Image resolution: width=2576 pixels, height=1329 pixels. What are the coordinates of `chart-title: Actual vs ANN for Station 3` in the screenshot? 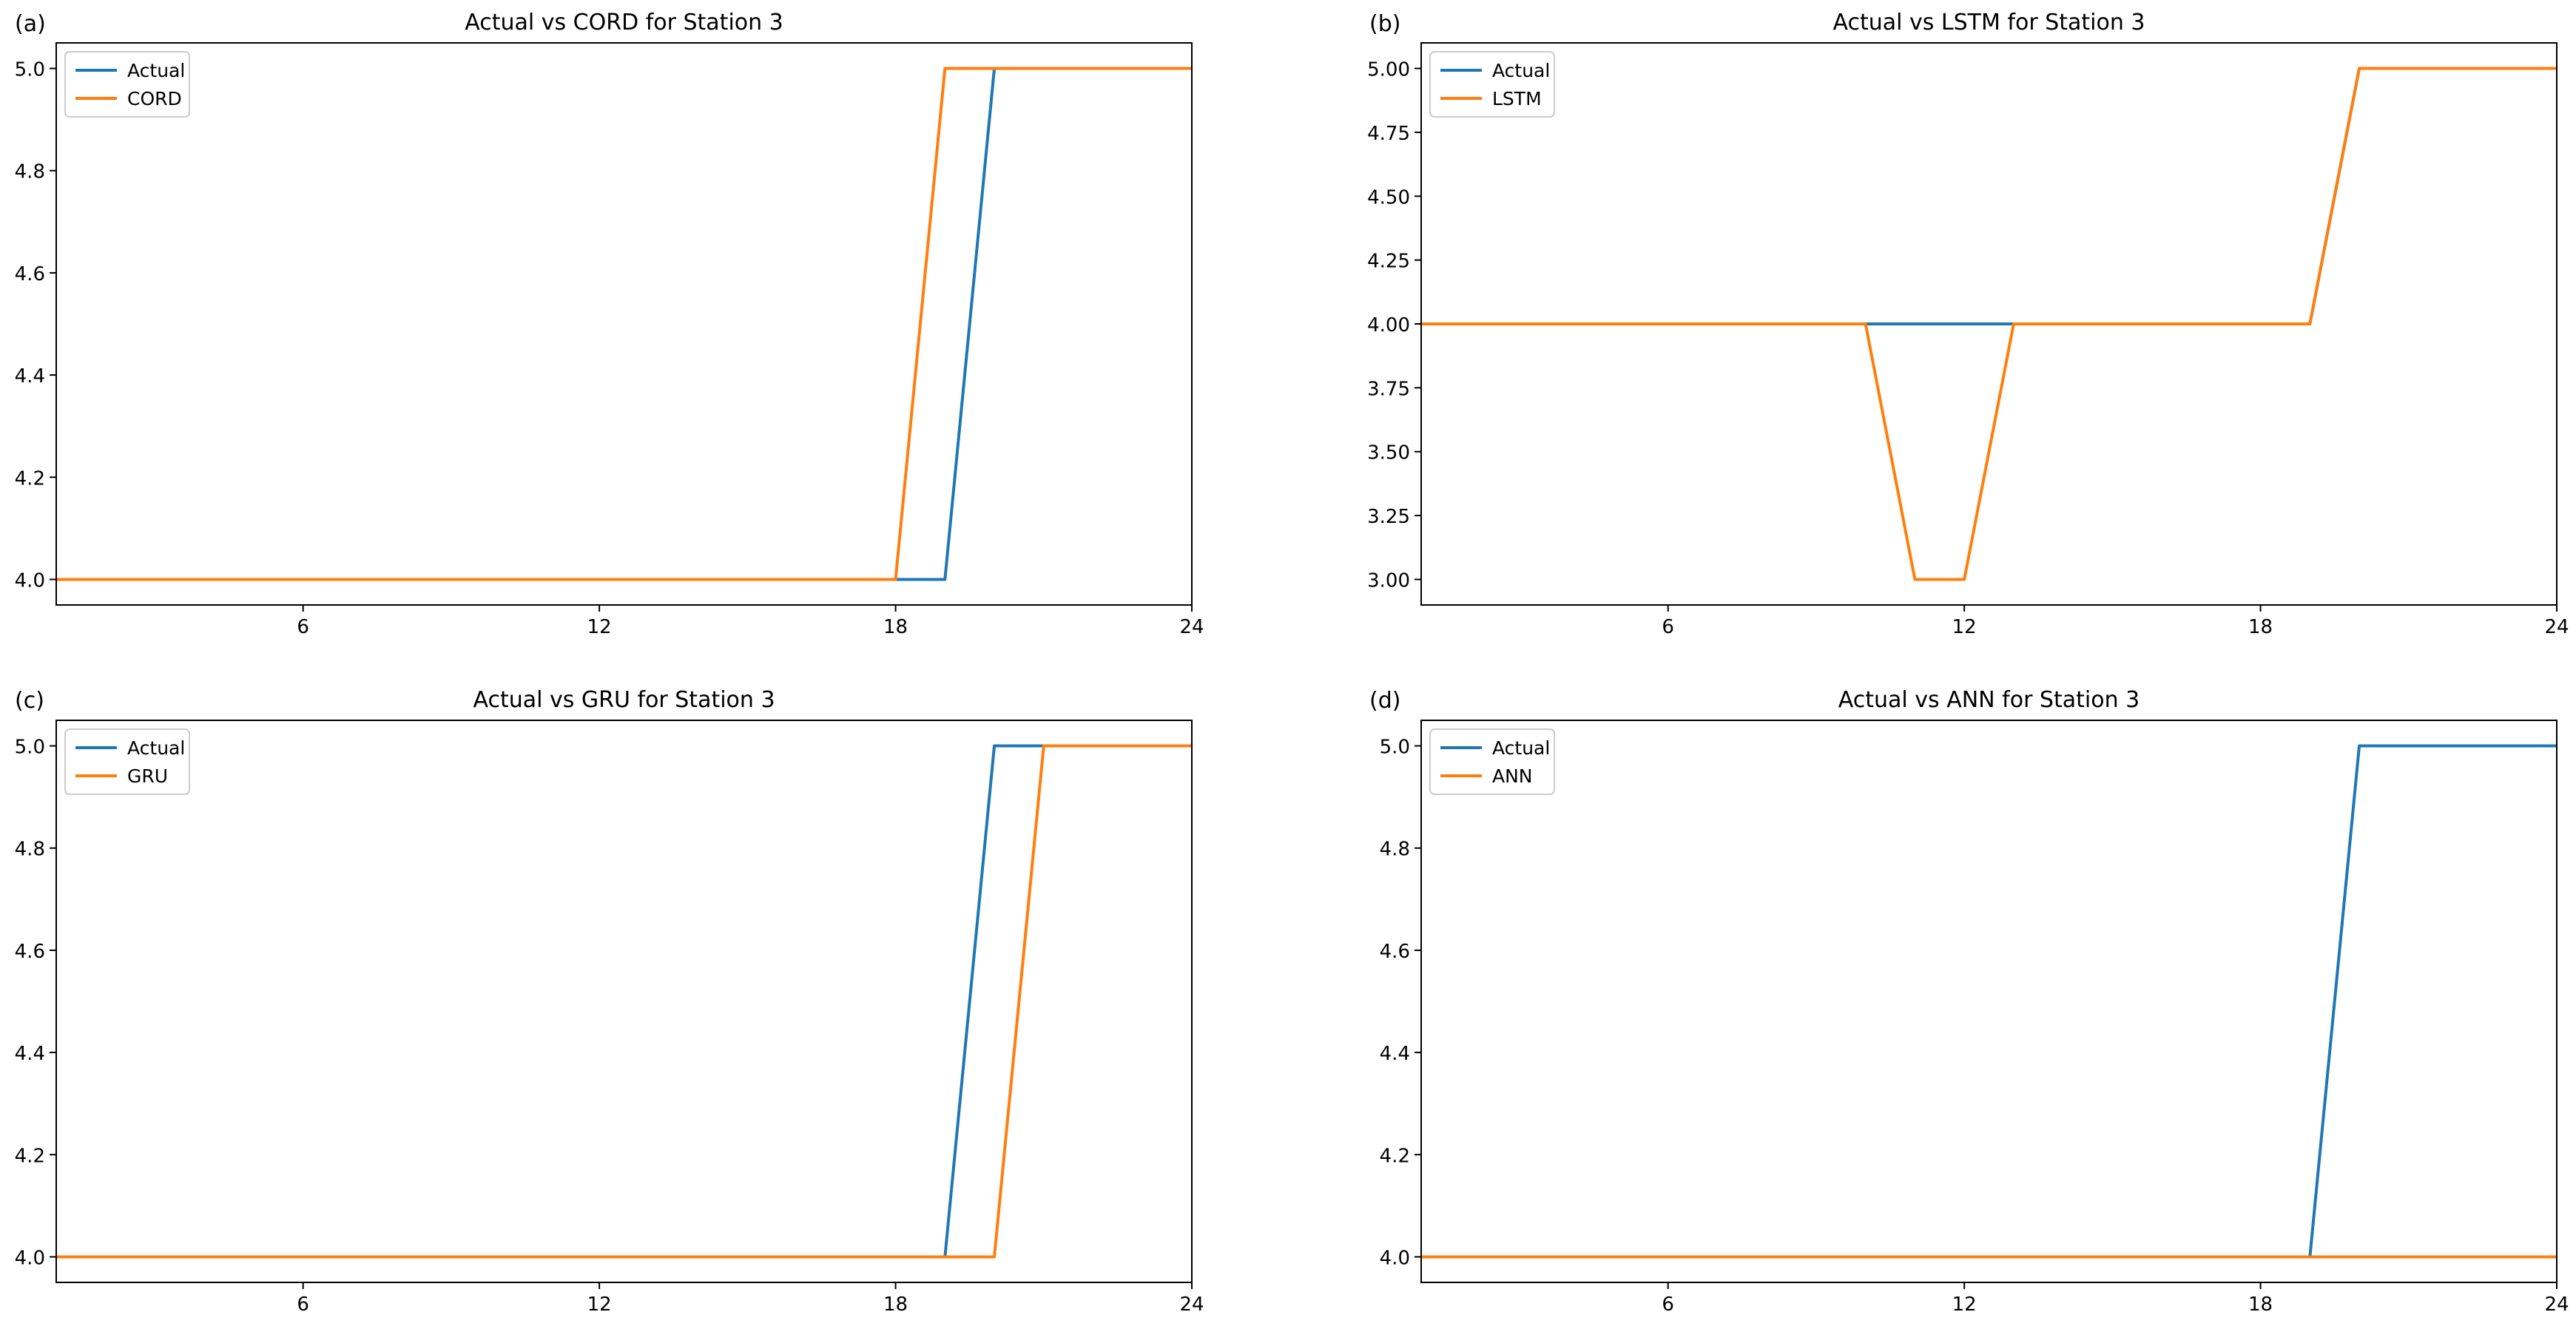 It's located at (1989, 700).